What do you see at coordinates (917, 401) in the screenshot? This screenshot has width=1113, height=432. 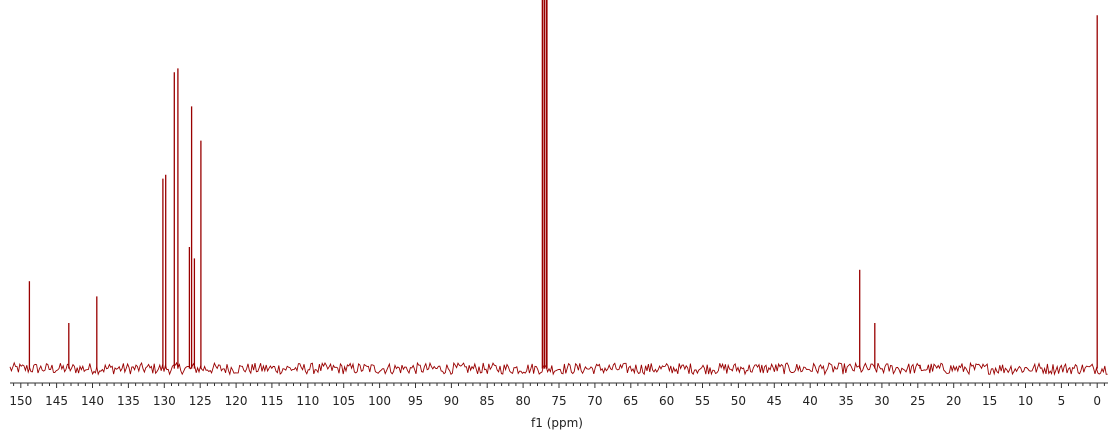 I see `x-tick-label: 25` at bounding box center [917, 401].